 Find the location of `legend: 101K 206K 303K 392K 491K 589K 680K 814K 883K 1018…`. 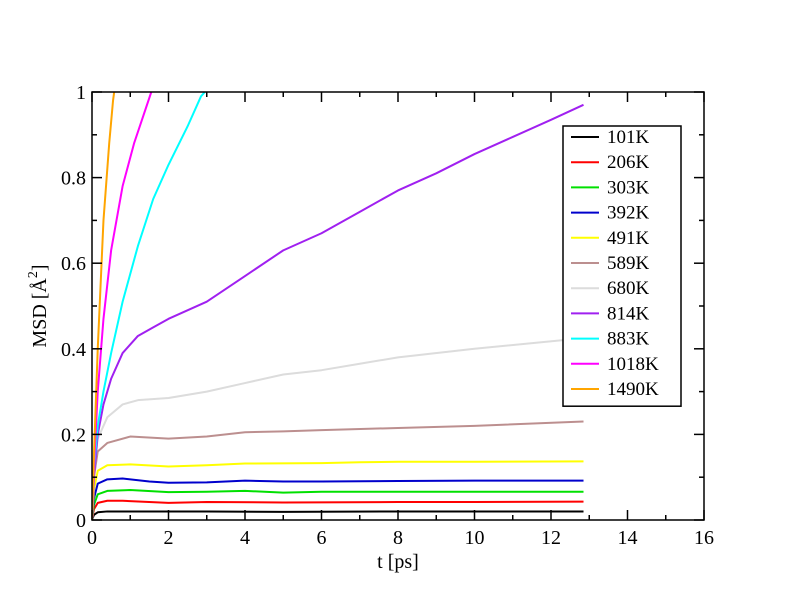

legend: 101K 206K 303K 392K 491K 589K 680K 814K 883K 1018… is located at coordinates (622, 266).